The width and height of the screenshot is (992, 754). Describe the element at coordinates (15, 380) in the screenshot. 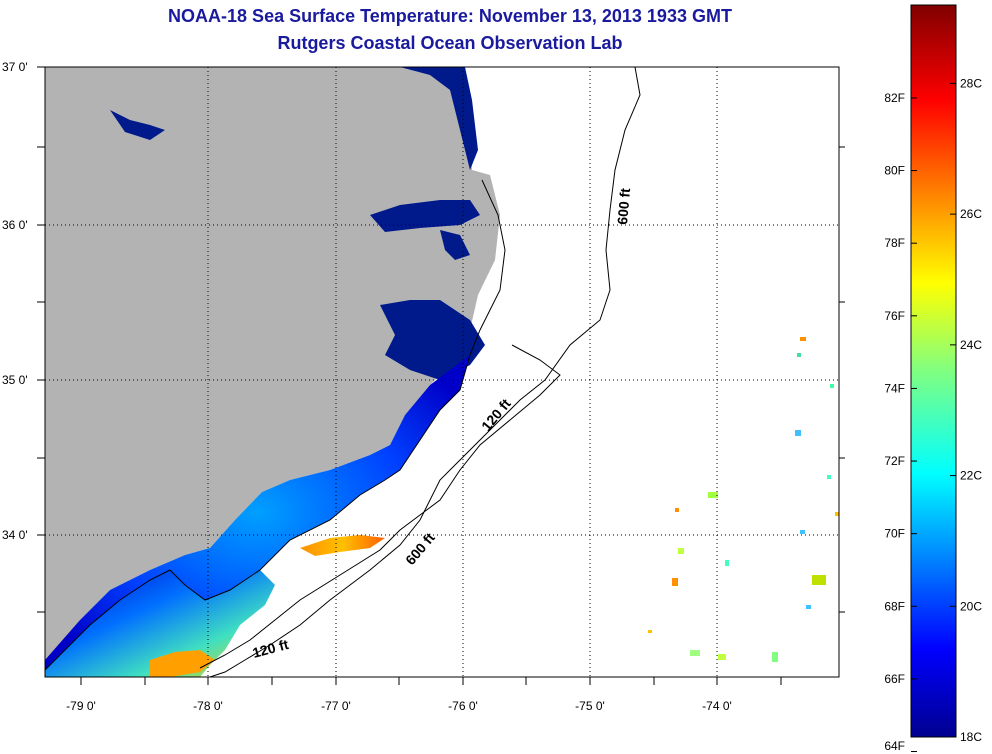

I see `lat-tick-label: 35 0'` at that location.